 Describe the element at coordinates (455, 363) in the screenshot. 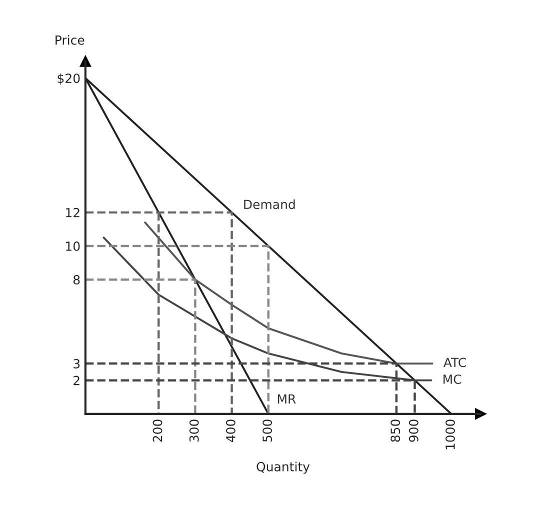

I see `series-label: ATC` at that location.